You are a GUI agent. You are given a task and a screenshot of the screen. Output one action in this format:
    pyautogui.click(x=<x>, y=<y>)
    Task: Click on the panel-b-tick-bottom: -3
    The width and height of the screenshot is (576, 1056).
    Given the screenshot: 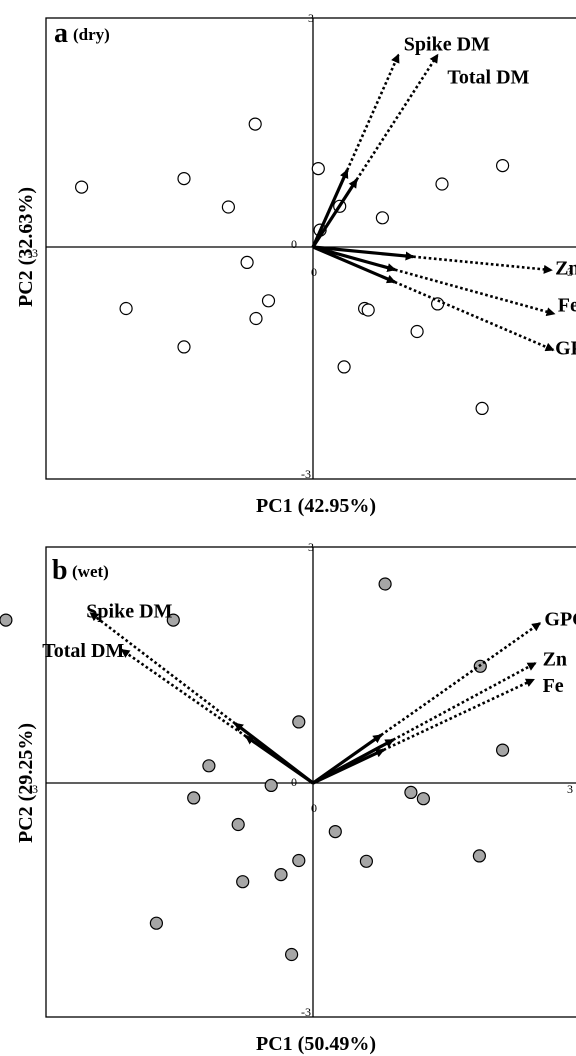 What is the action you would take?
    pyautogui.click(x=306, y=1012)
    